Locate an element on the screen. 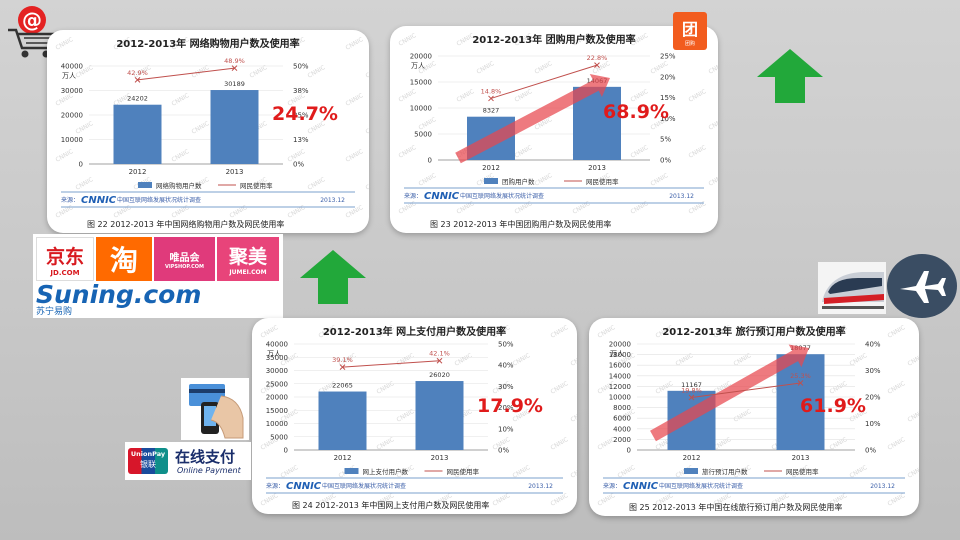 This screenshot has width=960, height=540. tuan-logo-sub: 团购 is located at coordinates (689, 43).